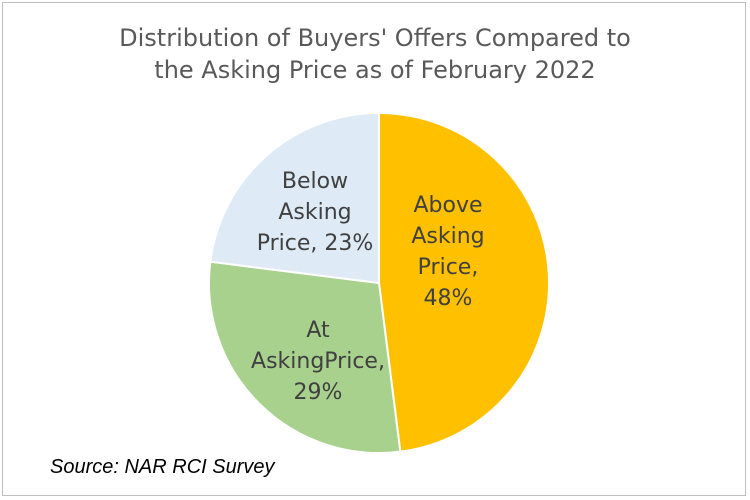 The width and height of the screenshot is (750, 500). What do you see at coordinates (318, 361) in the screenshot?
I see `slice-label-at-askingprice: At AskingPrice, 29%` at bounding box center [318, 361].